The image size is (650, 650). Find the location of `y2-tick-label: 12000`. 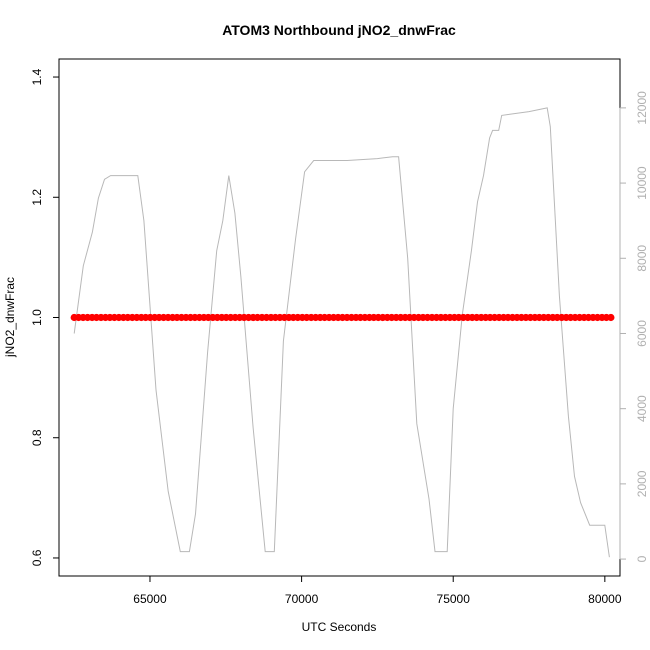

y2-tick-label: 12000 is located at coordinates (642, 108).